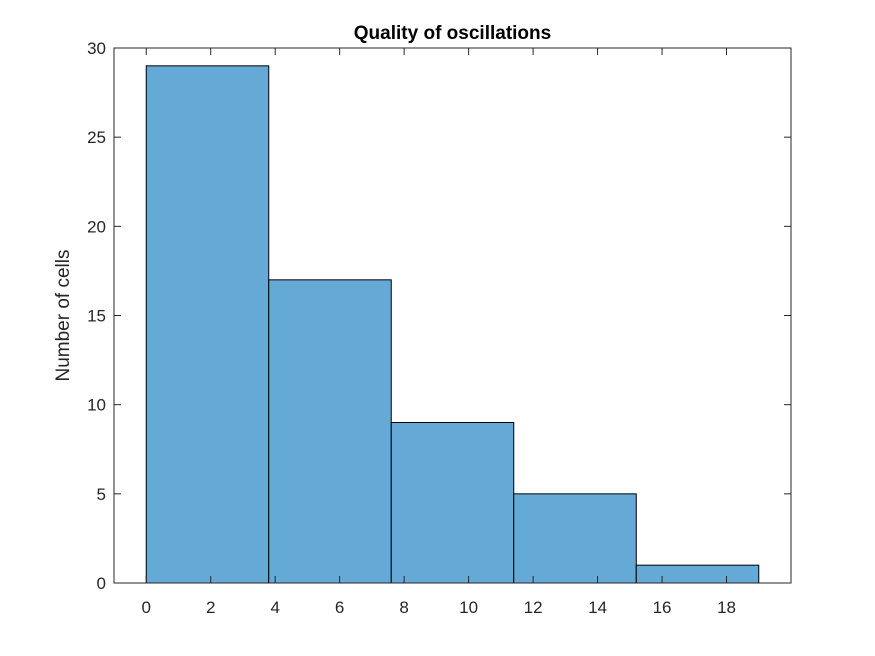  What do you see at coordinates (101, 583) in the screenshot?
I see `y-tick-label: 0` at bounding box center [101, 583].